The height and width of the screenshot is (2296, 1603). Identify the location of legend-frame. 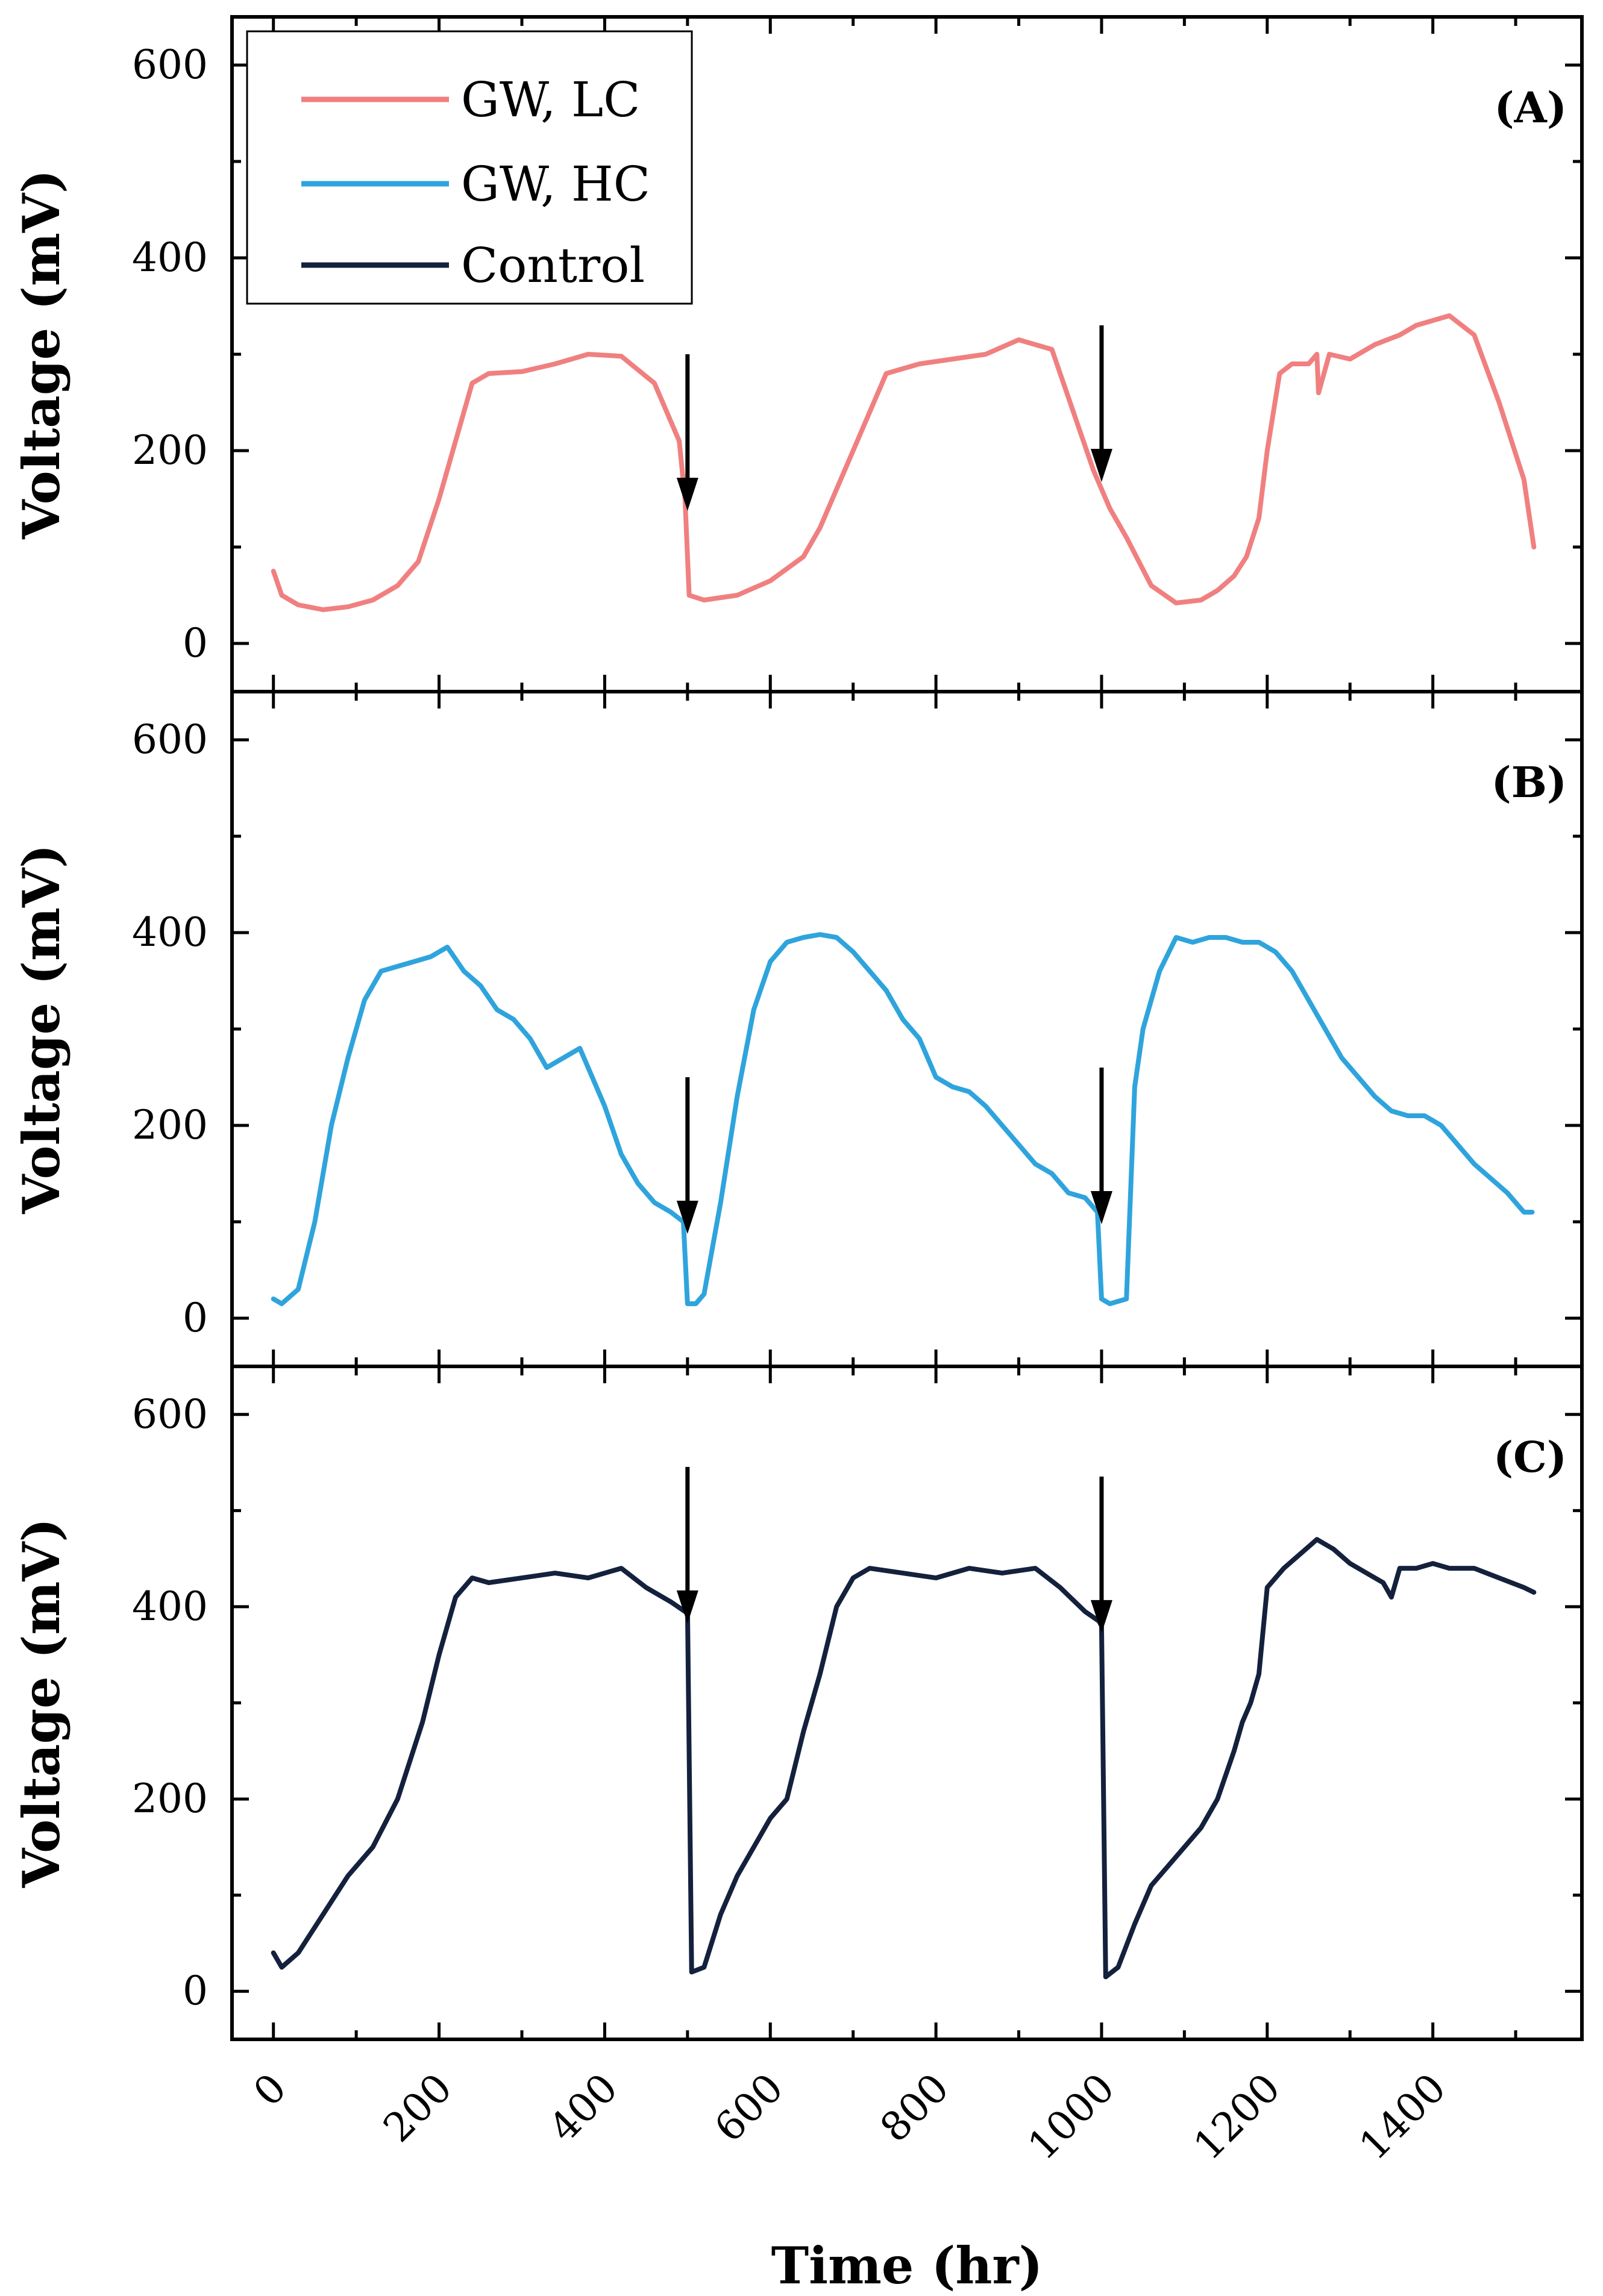
(470, 167).